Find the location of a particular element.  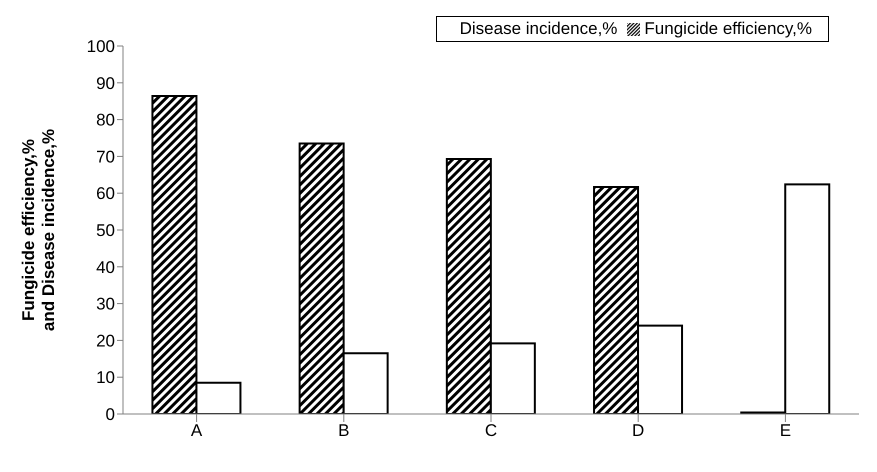

y-tick-label: 0 is located at coordinates (110, 414).